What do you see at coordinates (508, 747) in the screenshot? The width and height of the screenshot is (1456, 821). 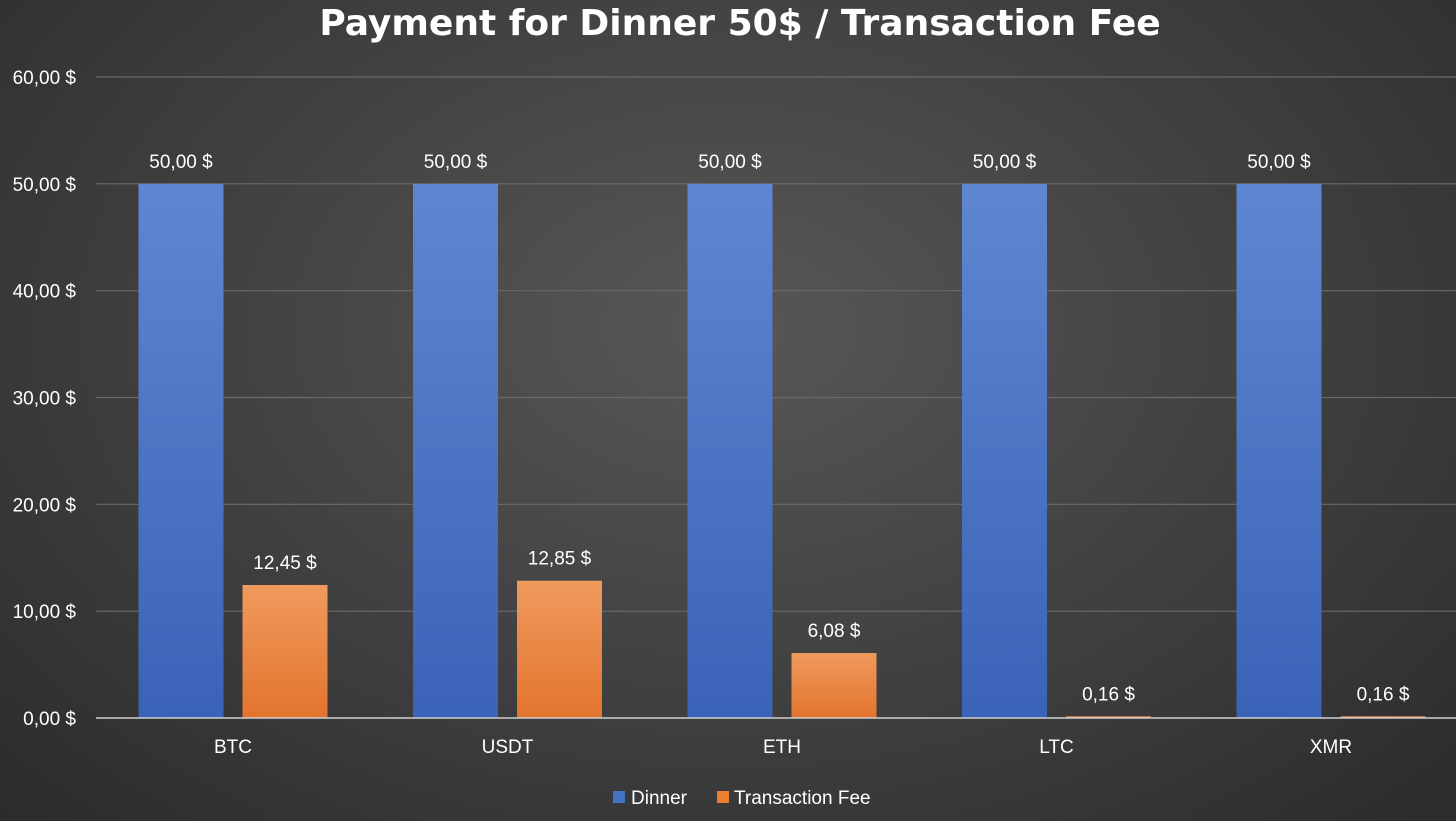 I see `x-tick-label: USDT` at bounding box center [508, 747].